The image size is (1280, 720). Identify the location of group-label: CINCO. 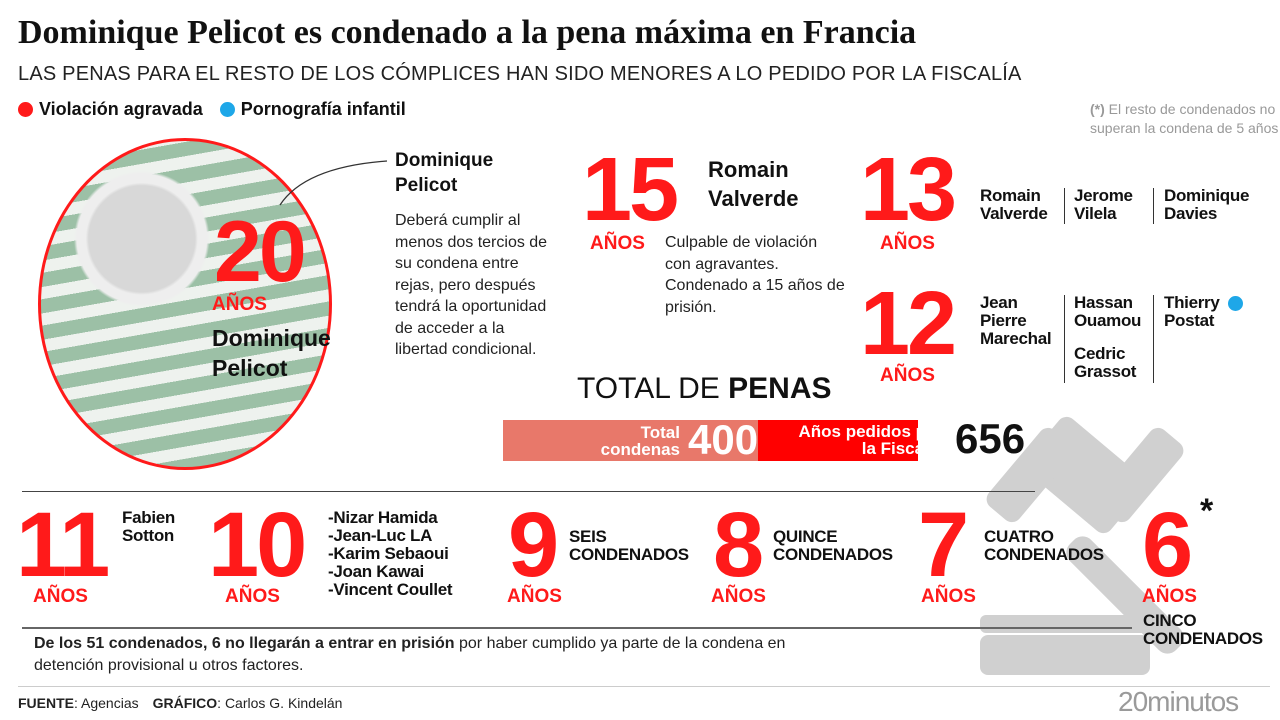
(1170, 620).